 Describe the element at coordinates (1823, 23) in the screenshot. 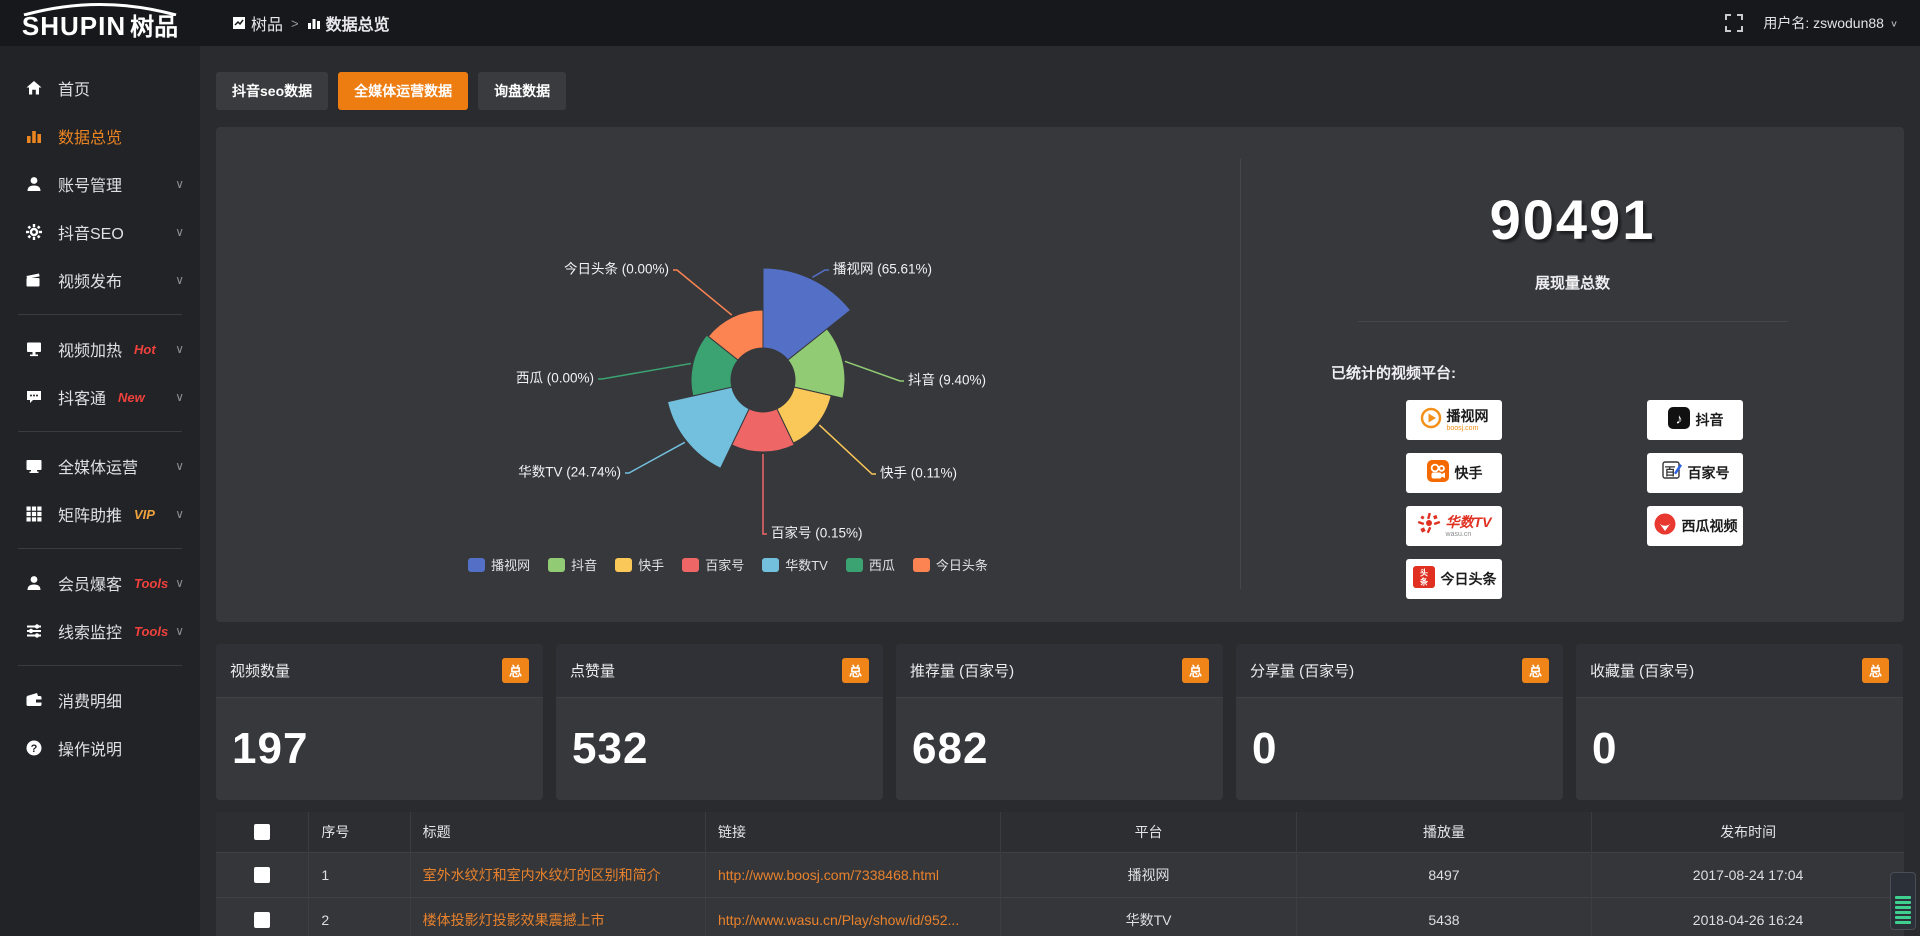

I see `username-label: 用户名: zswodun88` at that location.